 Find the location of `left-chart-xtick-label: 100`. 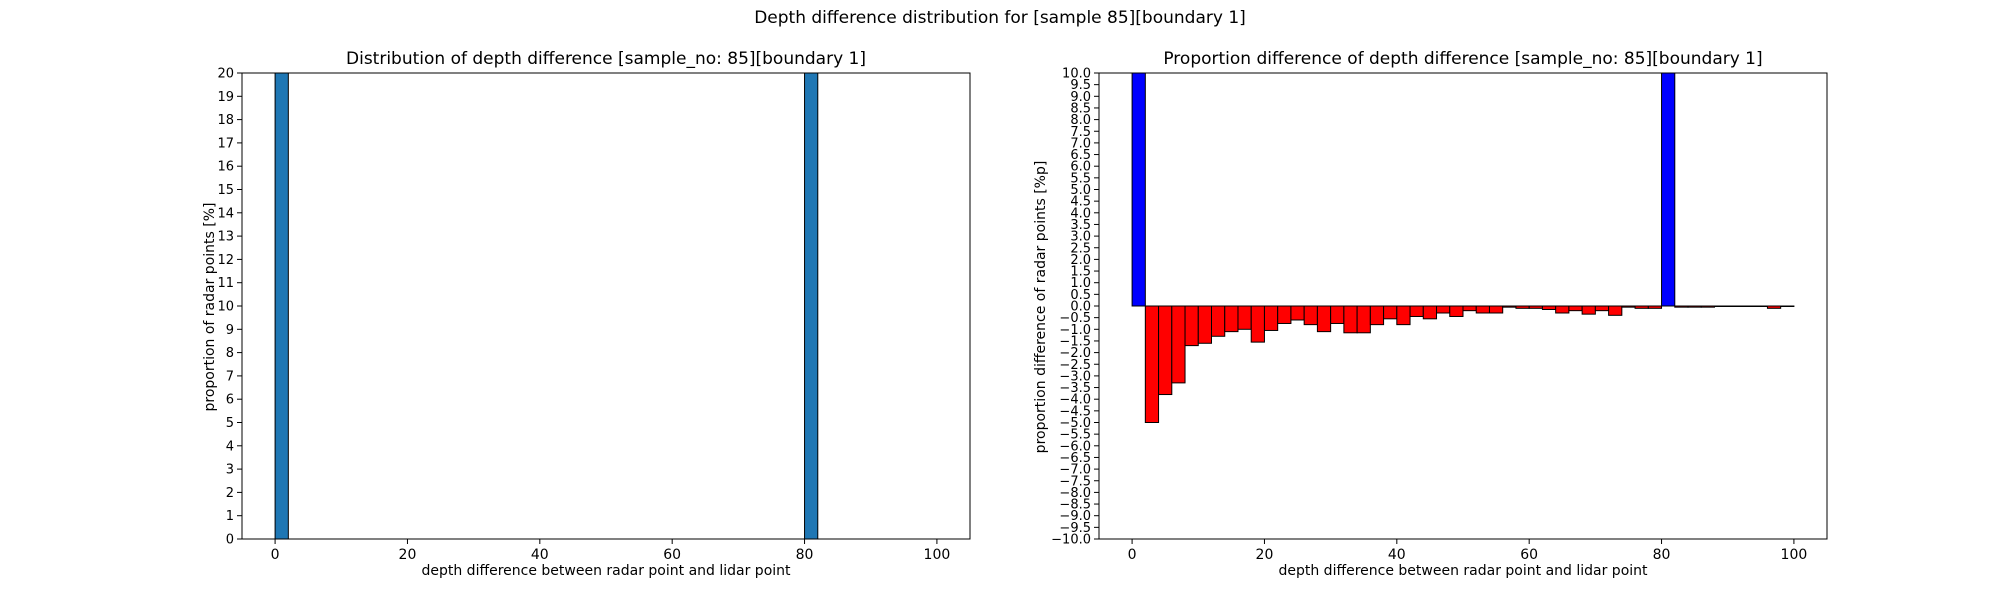

left-chart-xtick-label: 100 is located at coordinates (937, 555).